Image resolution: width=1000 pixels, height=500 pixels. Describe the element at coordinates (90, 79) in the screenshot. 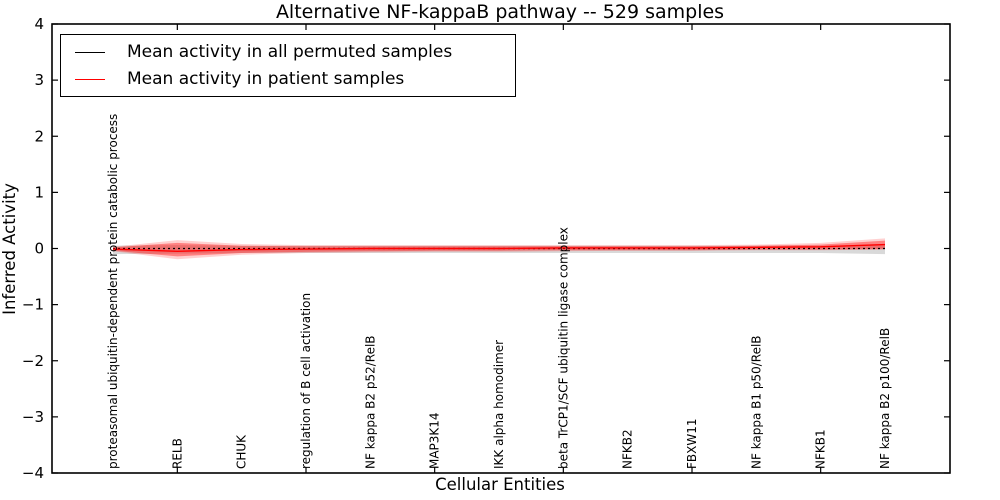

I see `legend-line-patient-icon` at that location.